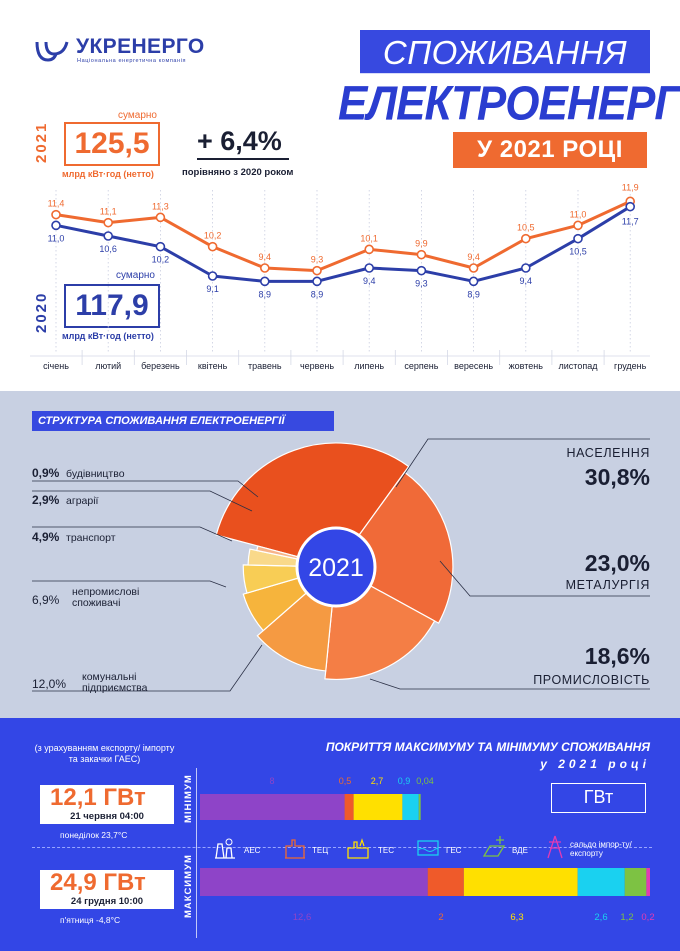 Image resolution: width=680 pixels, height=951 pixels. I want to click on min-bar-label-3: 0,9, so click(404, 781).